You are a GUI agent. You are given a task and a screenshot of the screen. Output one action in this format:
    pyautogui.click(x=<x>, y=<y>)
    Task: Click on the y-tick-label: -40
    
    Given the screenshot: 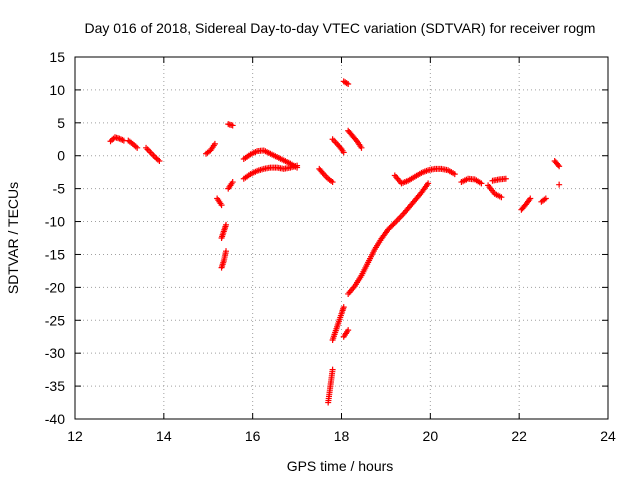 What is the action you would take?
    pyautogui.click(x=55, y=419)
    